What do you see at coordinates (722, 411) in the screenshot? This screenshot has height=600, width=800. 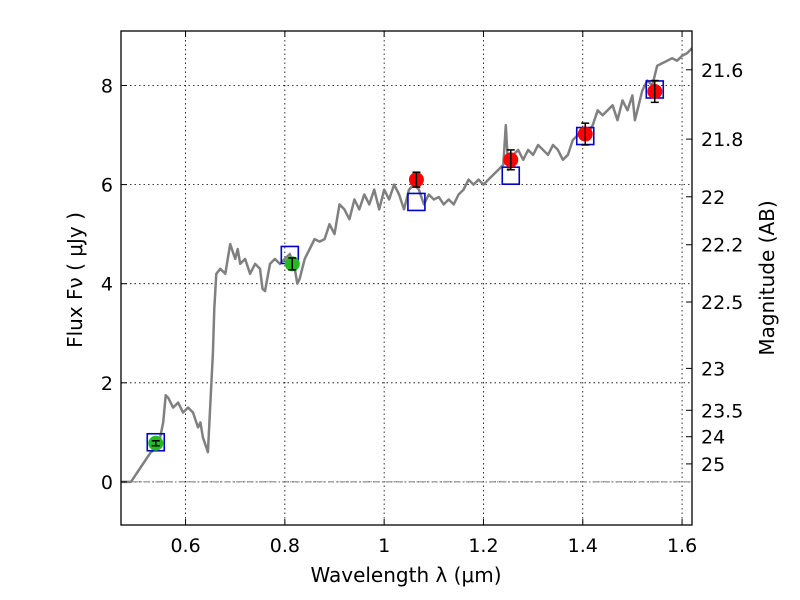 I see `mag-tick-label: 23.5` at bounding box center [722, 411].